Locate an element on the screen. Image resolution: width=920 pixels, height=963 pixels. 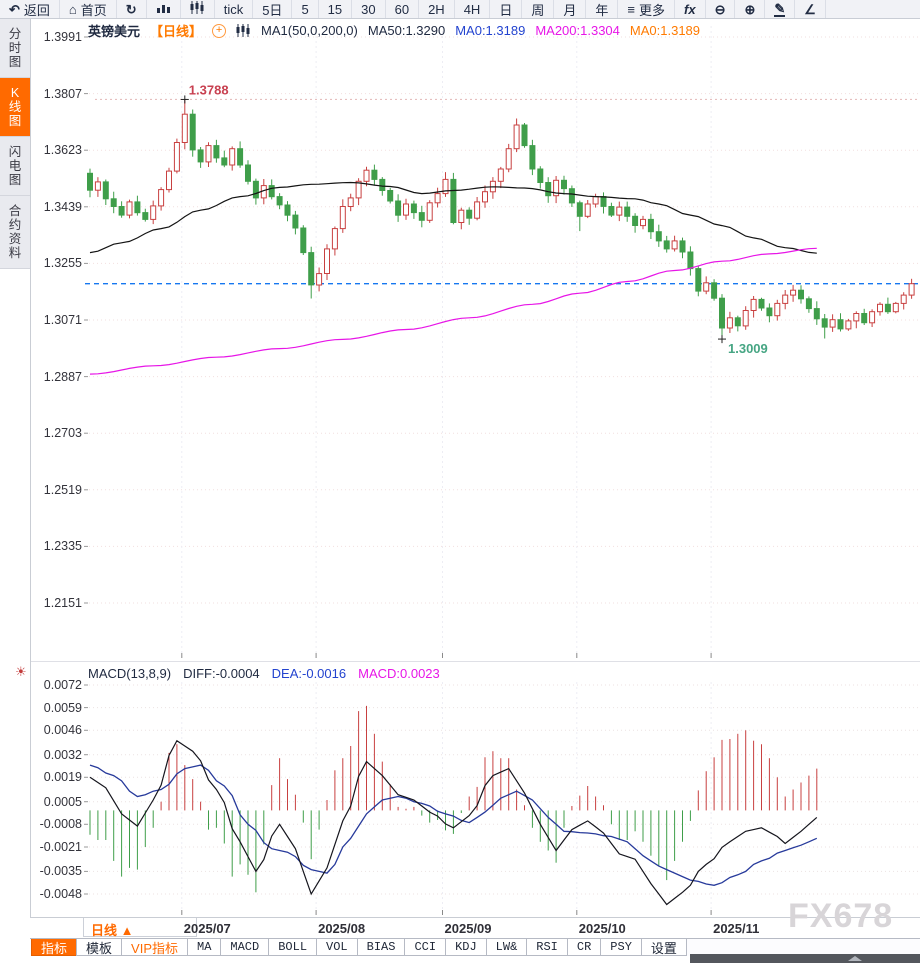
tab-psy: PSY is located at coordinates (621, 947).